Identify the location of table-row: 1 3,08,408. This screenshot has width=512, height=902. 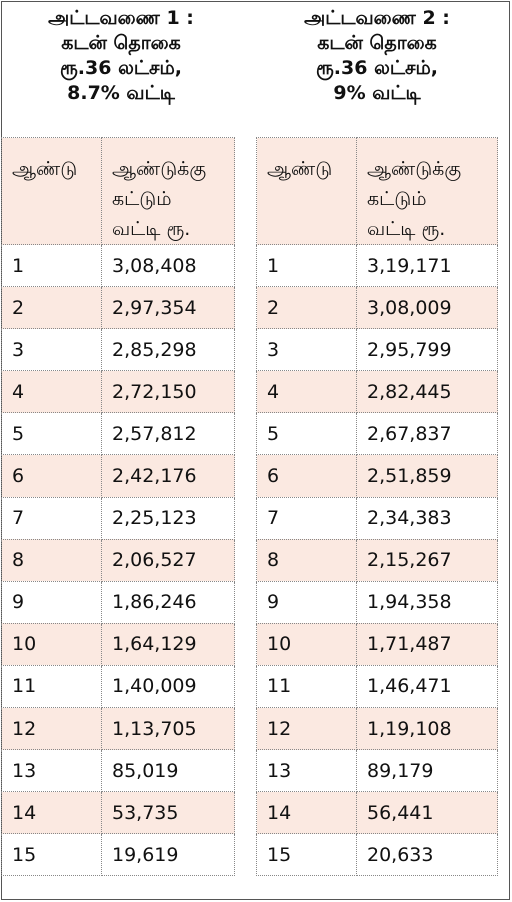
(118, 265).